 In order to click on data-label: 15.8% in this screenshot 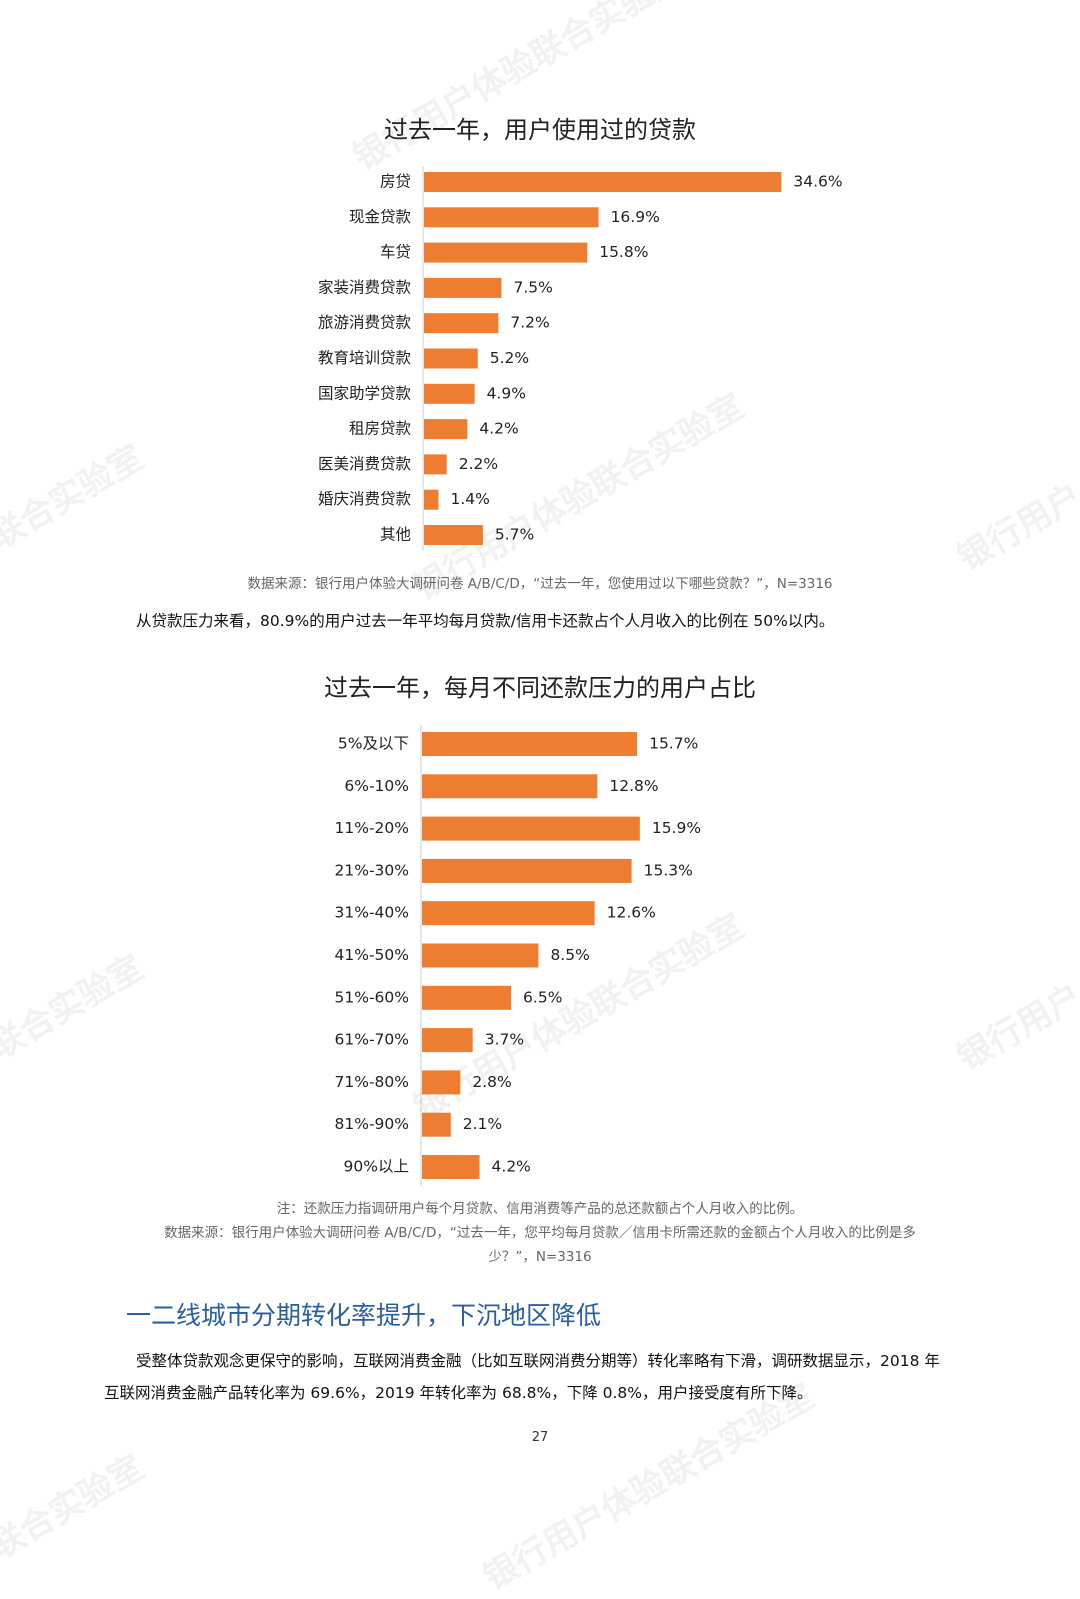, I will do `click(623, 252)`.